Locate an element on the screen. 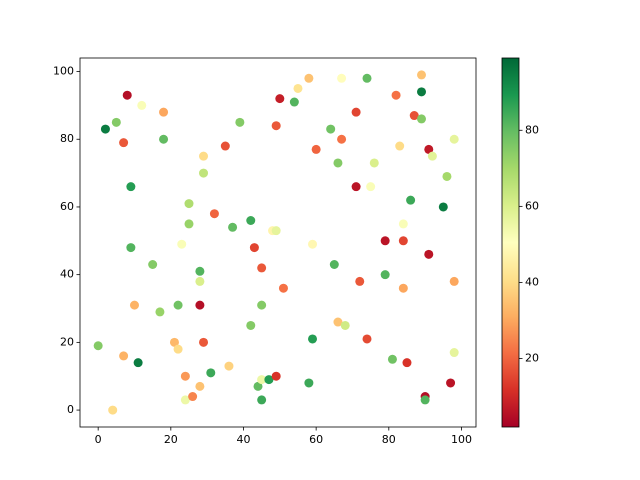 The height and width of the screenshot is (480, 640). x-tick-label: 80 is located at coordinates (389, 439).